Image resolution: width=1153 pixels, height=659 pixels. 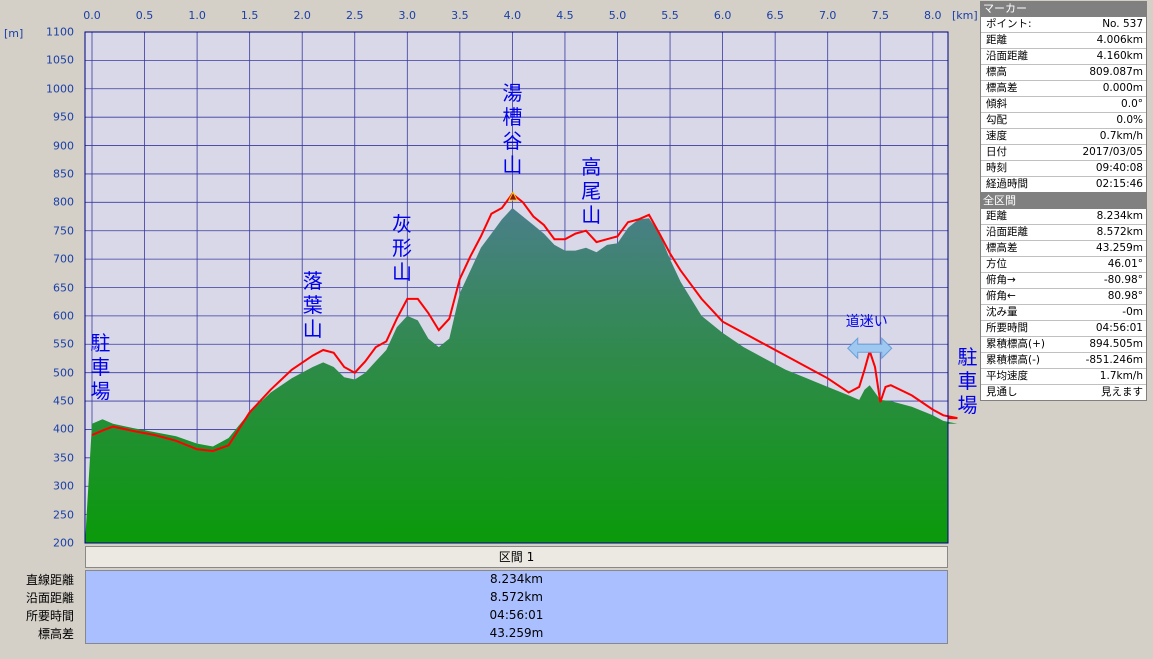 What do you see at coordinates (775, 15) in the screenshot?
I see `x-tick-label: 6.5` at bounding box center [775, 15].